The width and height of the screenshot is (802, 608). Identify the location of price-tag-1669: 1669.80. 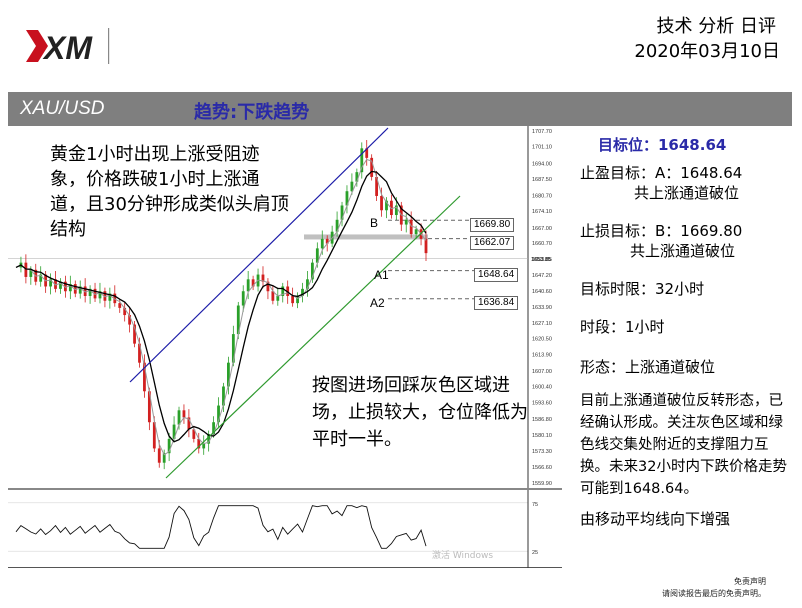
(492, 225).